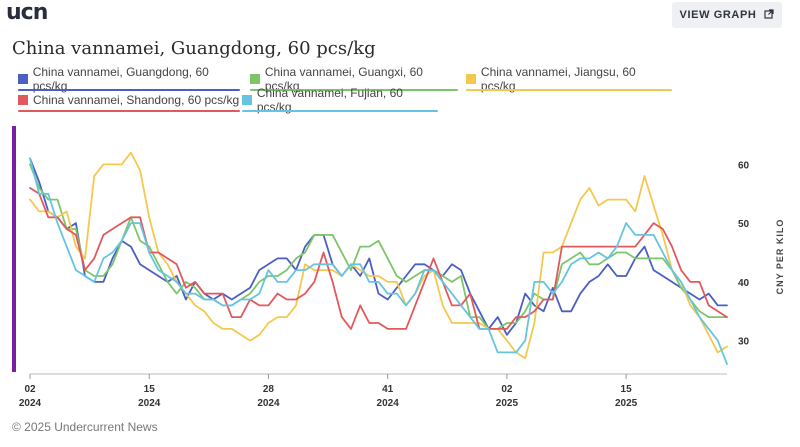 The width and height of the screenshot is (800, 447). I want to click on y-tick-label: 30, so click(744, 342).